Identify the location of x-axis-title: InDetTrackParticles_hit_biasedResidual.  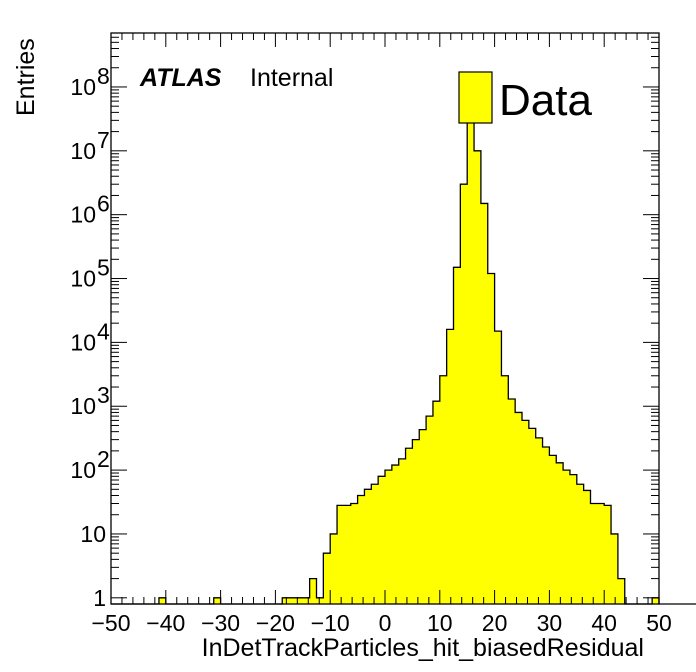
(423, 648).